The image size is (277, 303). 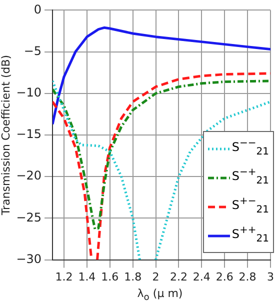 I want to click on y-tick-label: −10, so click(x=29, y=93).